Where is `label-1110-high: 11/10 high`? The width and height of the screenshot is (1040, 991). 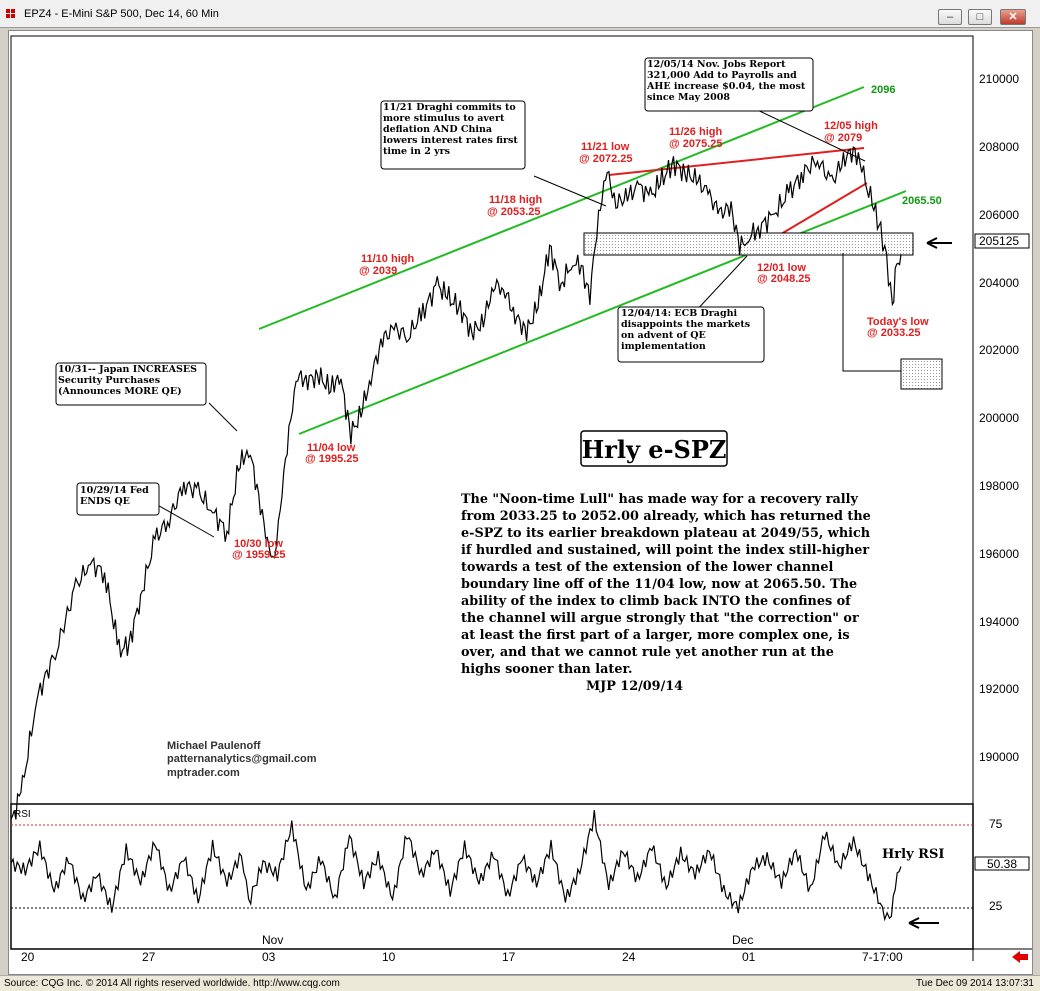 label-1110-high: 11/10 high is located at coordinates (387, 259).